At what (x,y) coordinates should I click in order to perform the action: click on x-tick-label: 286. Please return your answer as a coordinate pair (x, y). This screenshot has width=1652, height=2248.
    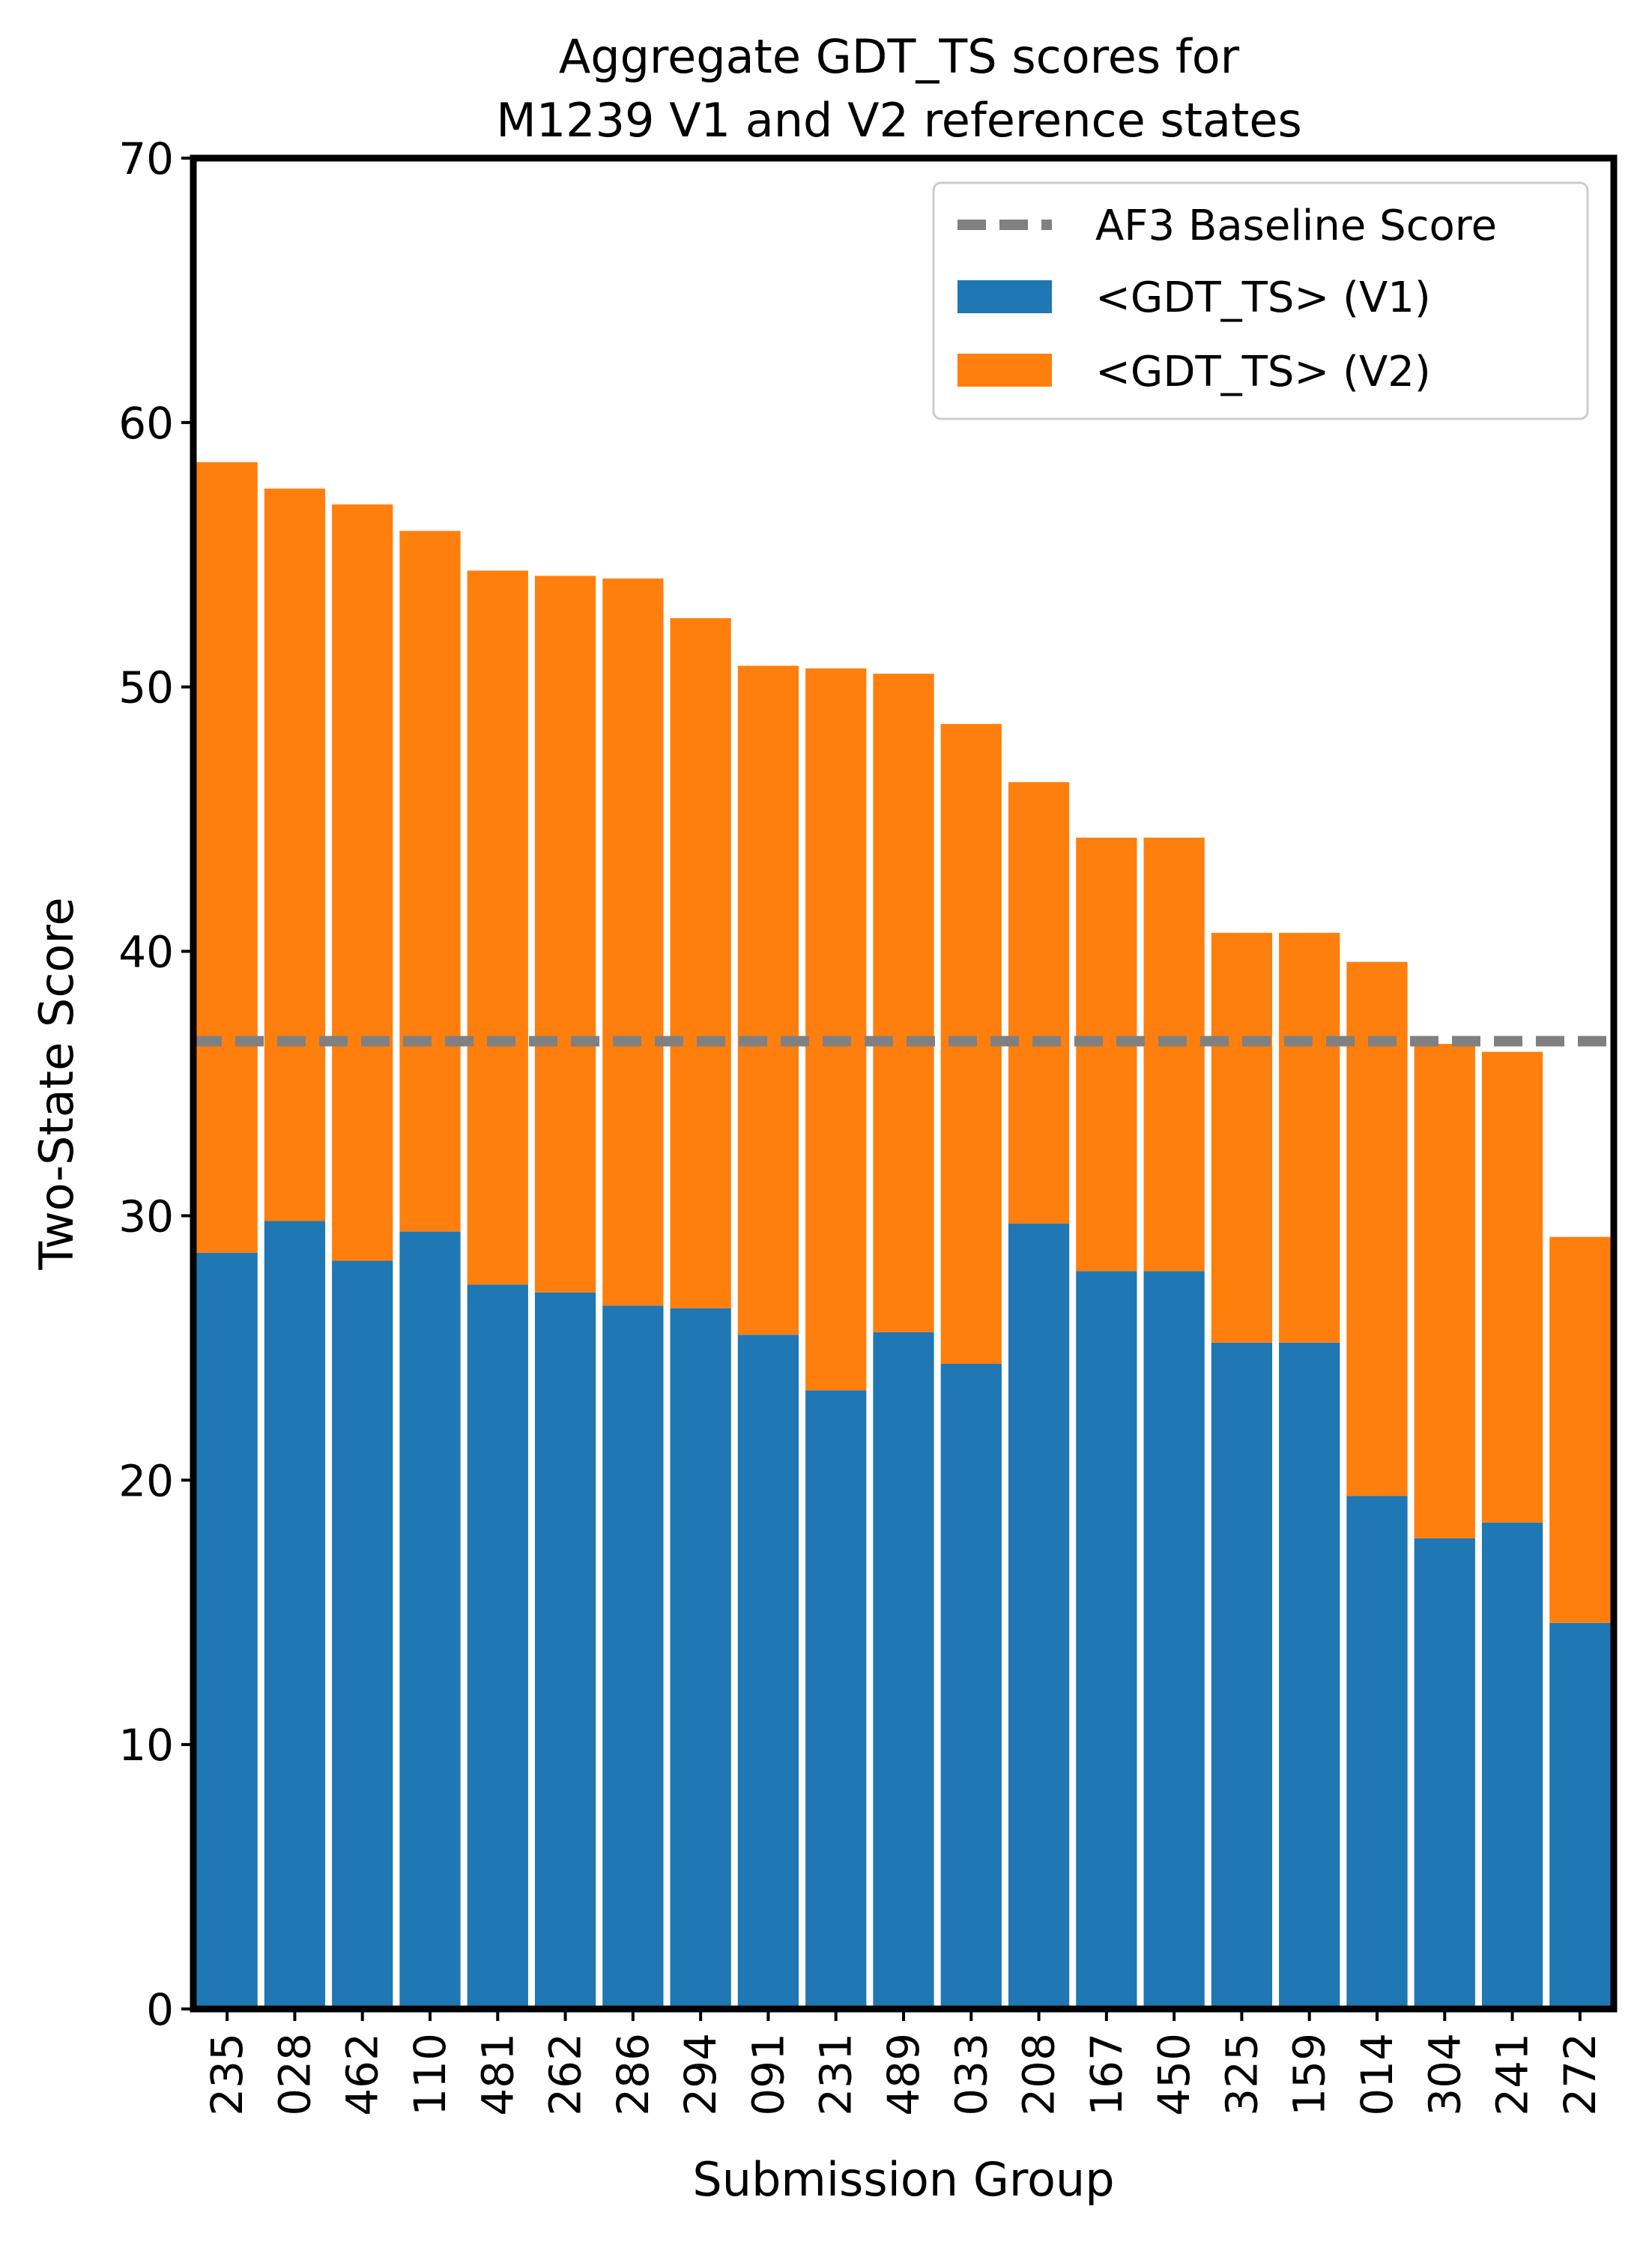
    Looking at the image, I should click on (633, 2074).